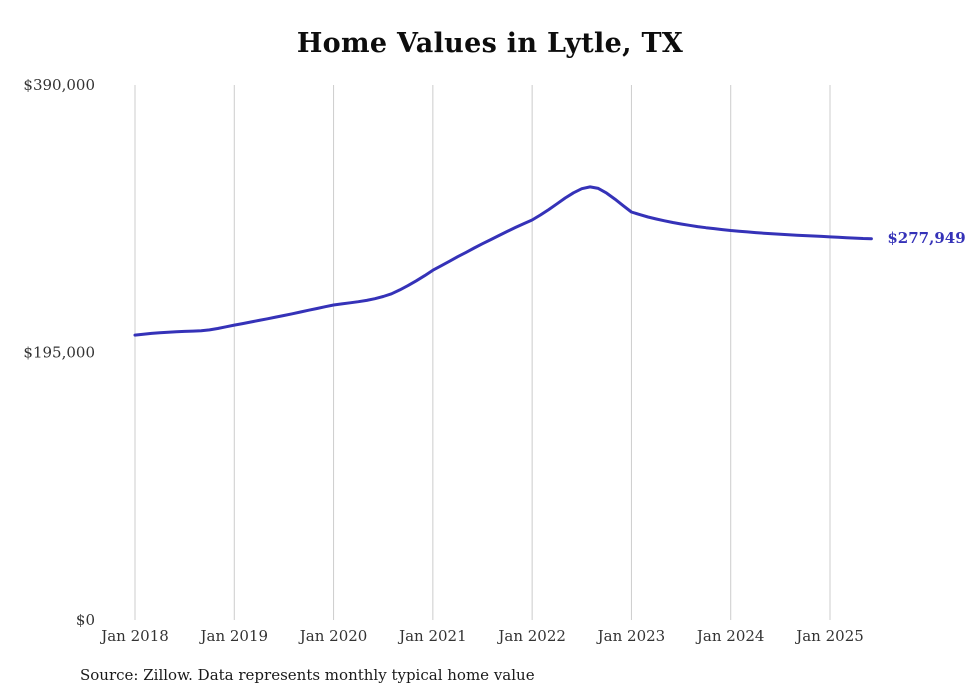 This screenshot has width=980, height=699. Describe the element at coordinates (59, 85) in the screenshot. I see `y-tick-label: $390,000` at that location.